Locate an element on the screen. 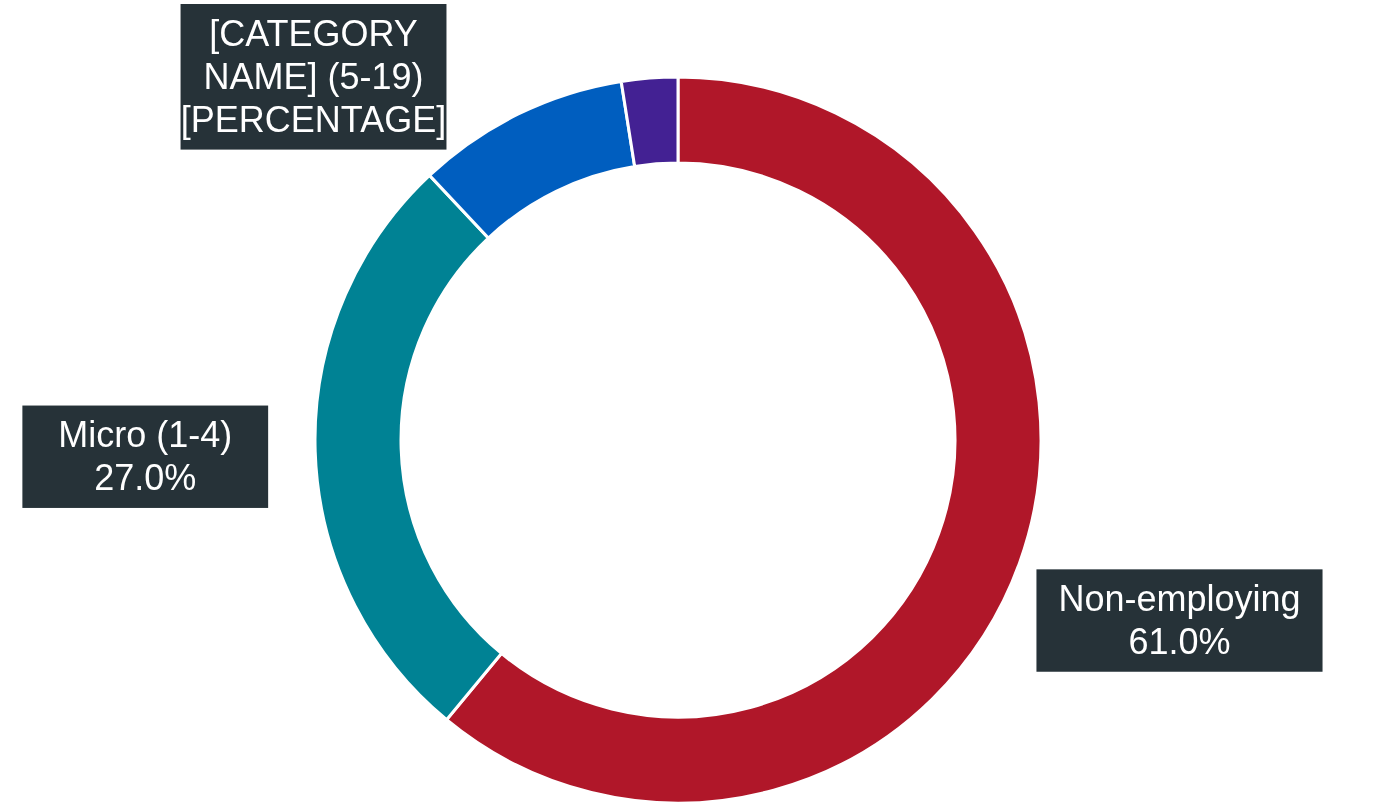  slice-label: Non-employing is located at coordinates (1179, 599).